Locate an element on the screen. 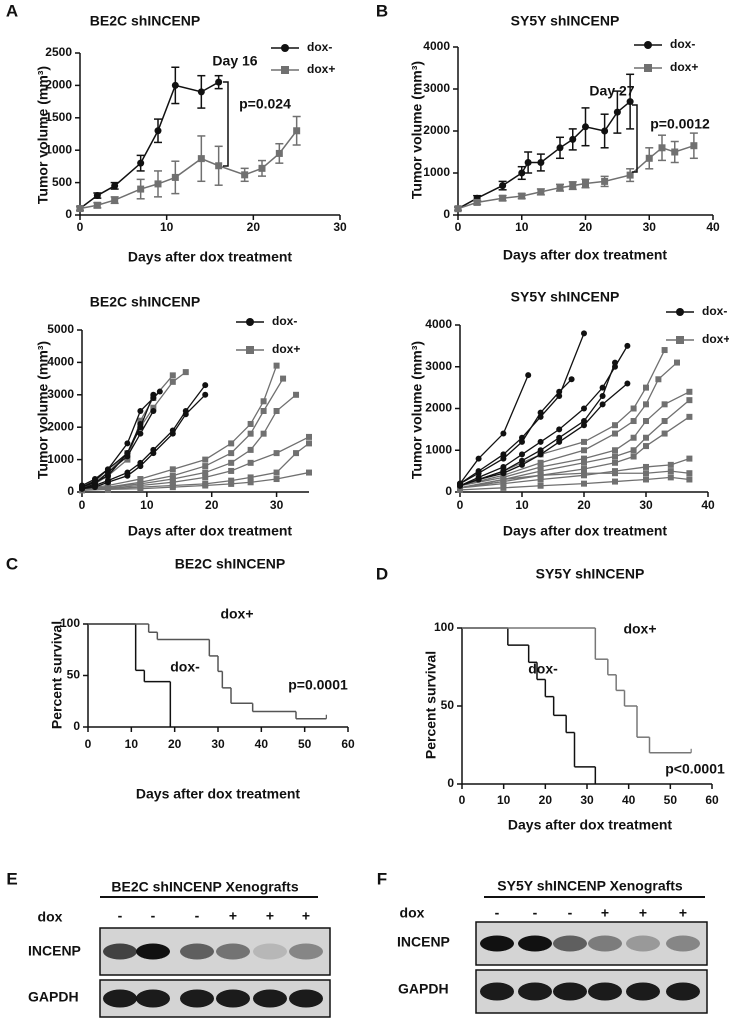 This screenshot has height=1020, width=729. x-tick-label: 20 is located at coordinates (586, 227).